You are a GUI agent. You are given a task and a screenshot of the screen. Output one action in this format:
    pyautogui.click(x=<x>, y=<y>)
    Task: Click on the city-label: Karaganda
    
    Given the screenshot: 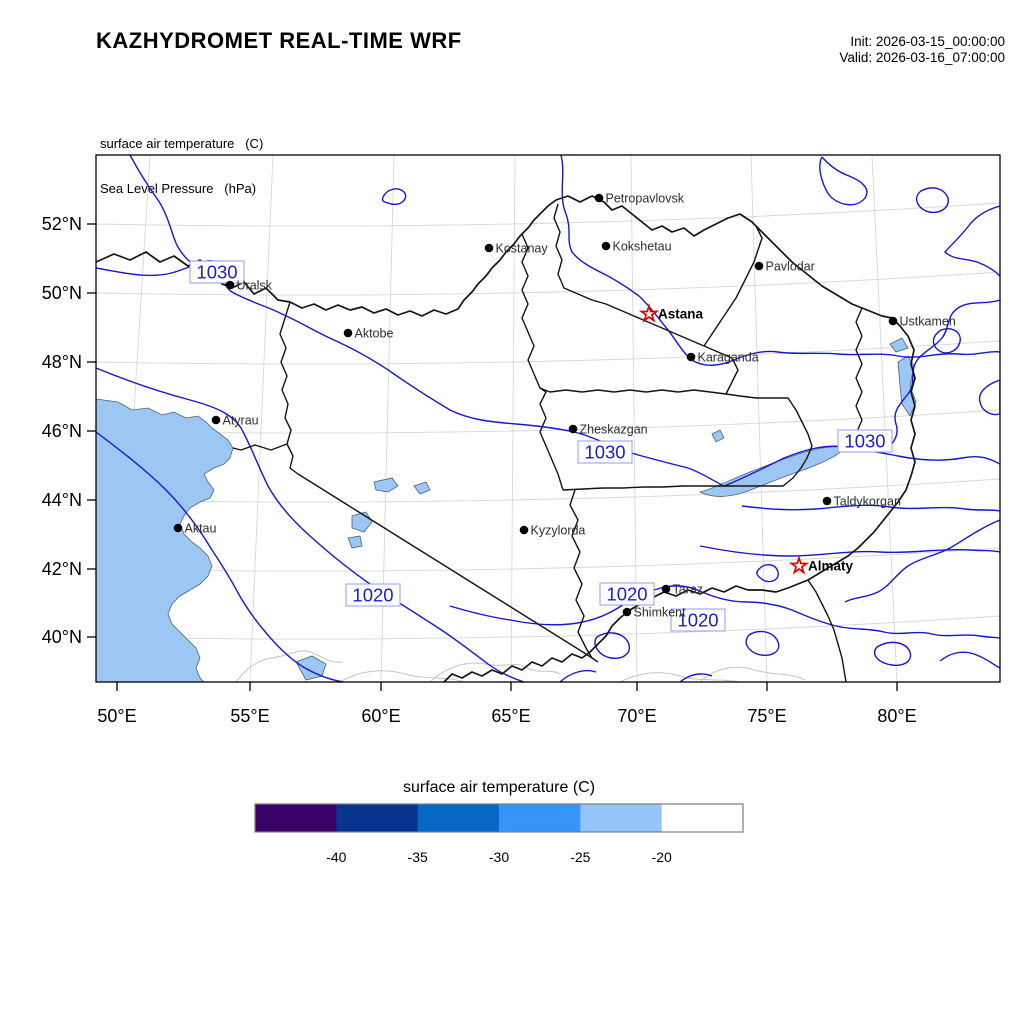 What is the action you would take?
    pyautogui.click(x=728, y=358)
    